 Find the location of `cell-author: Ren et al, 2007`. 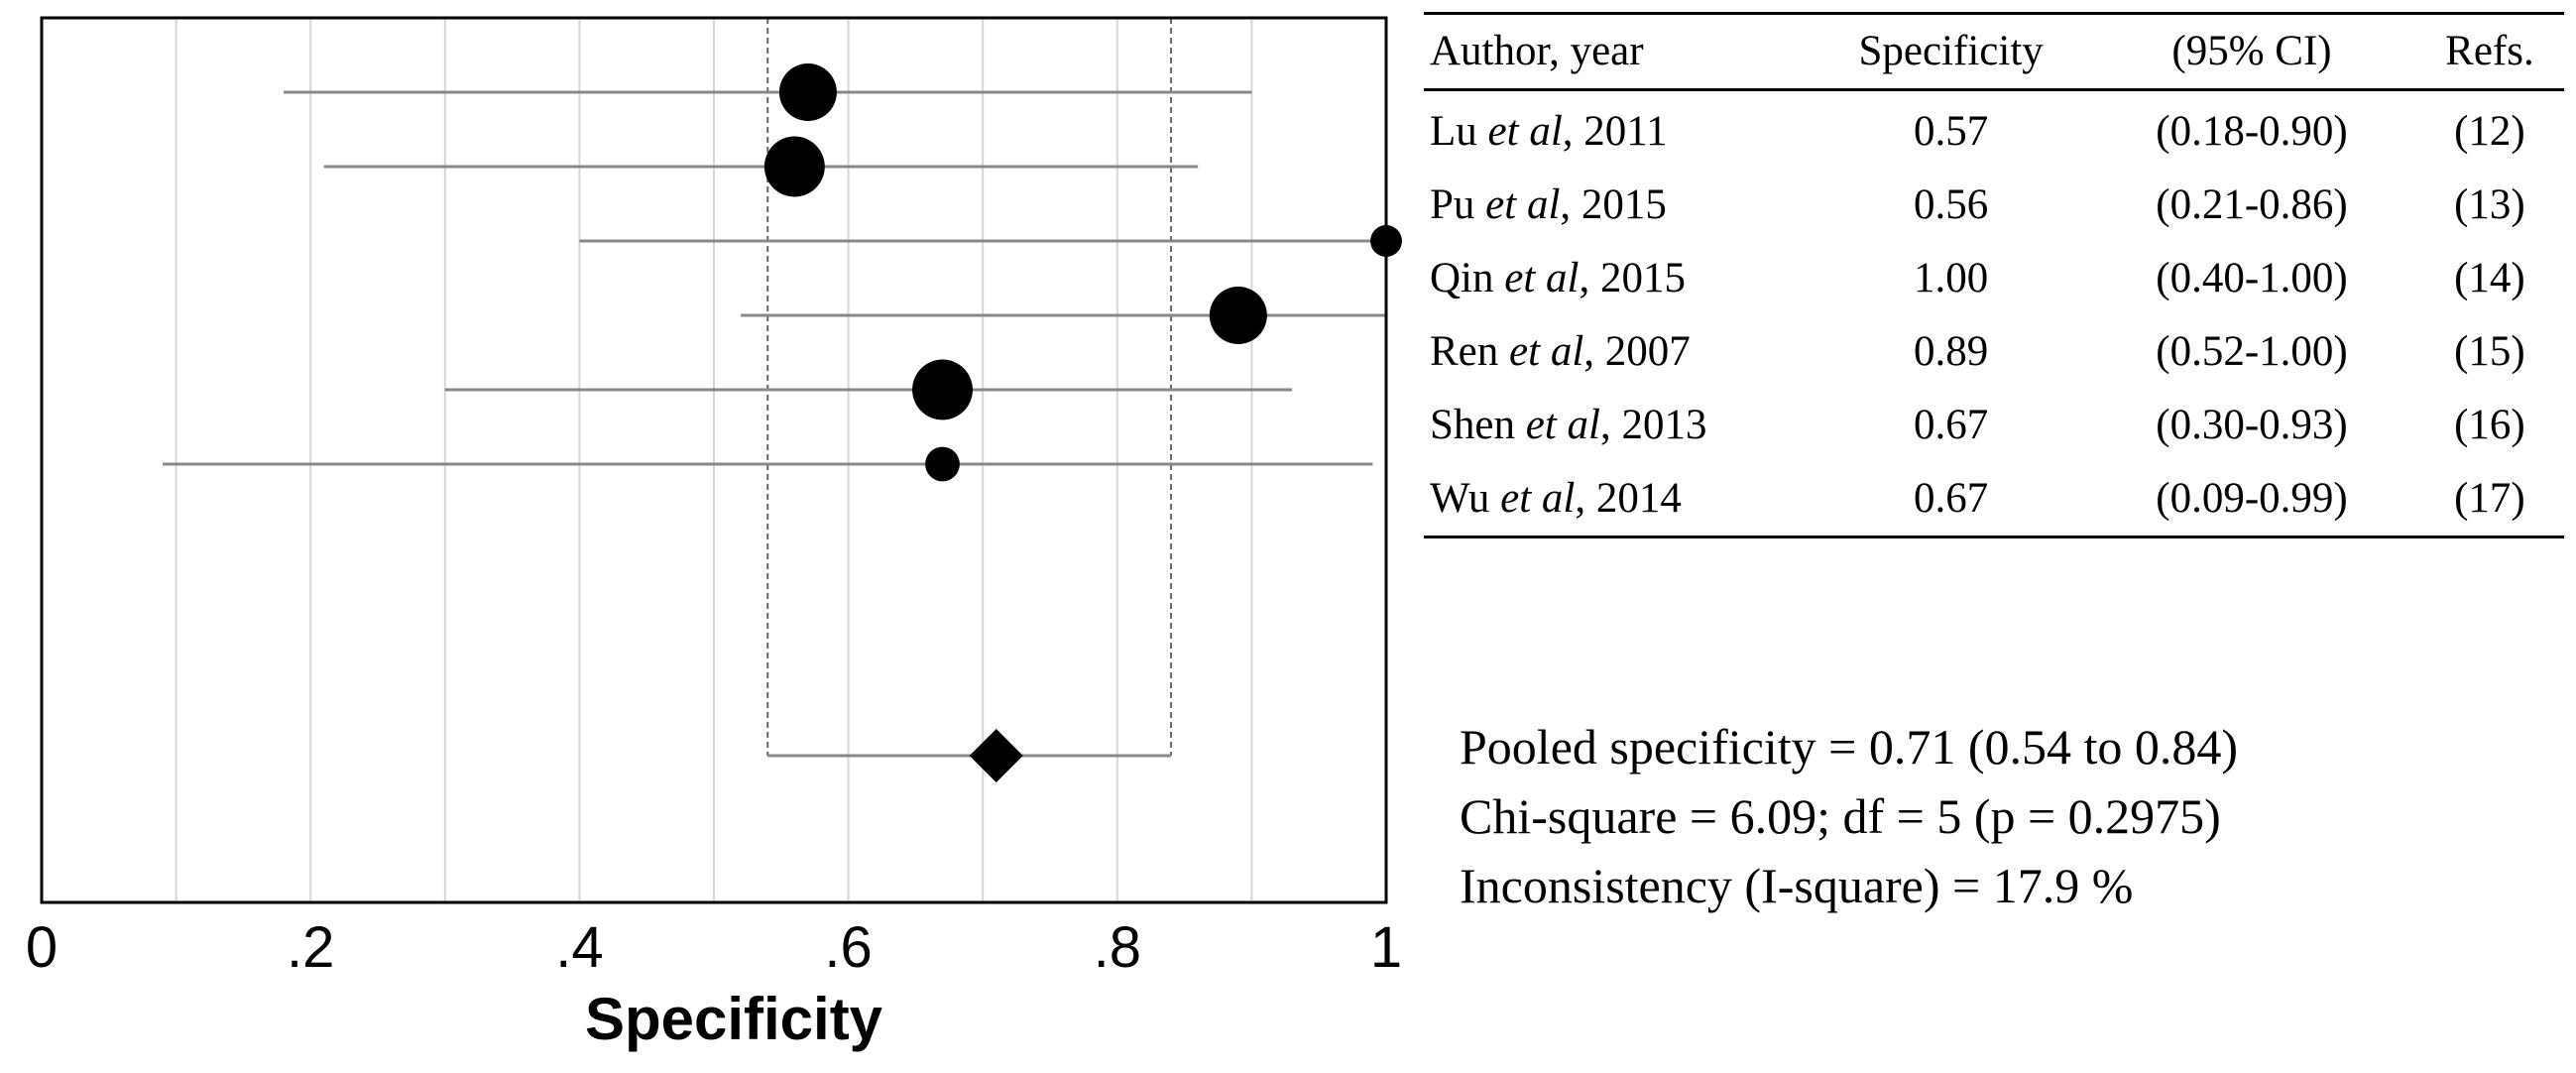

cell-author: Ren et al, 2007 is located at coordinates (1619, 352).